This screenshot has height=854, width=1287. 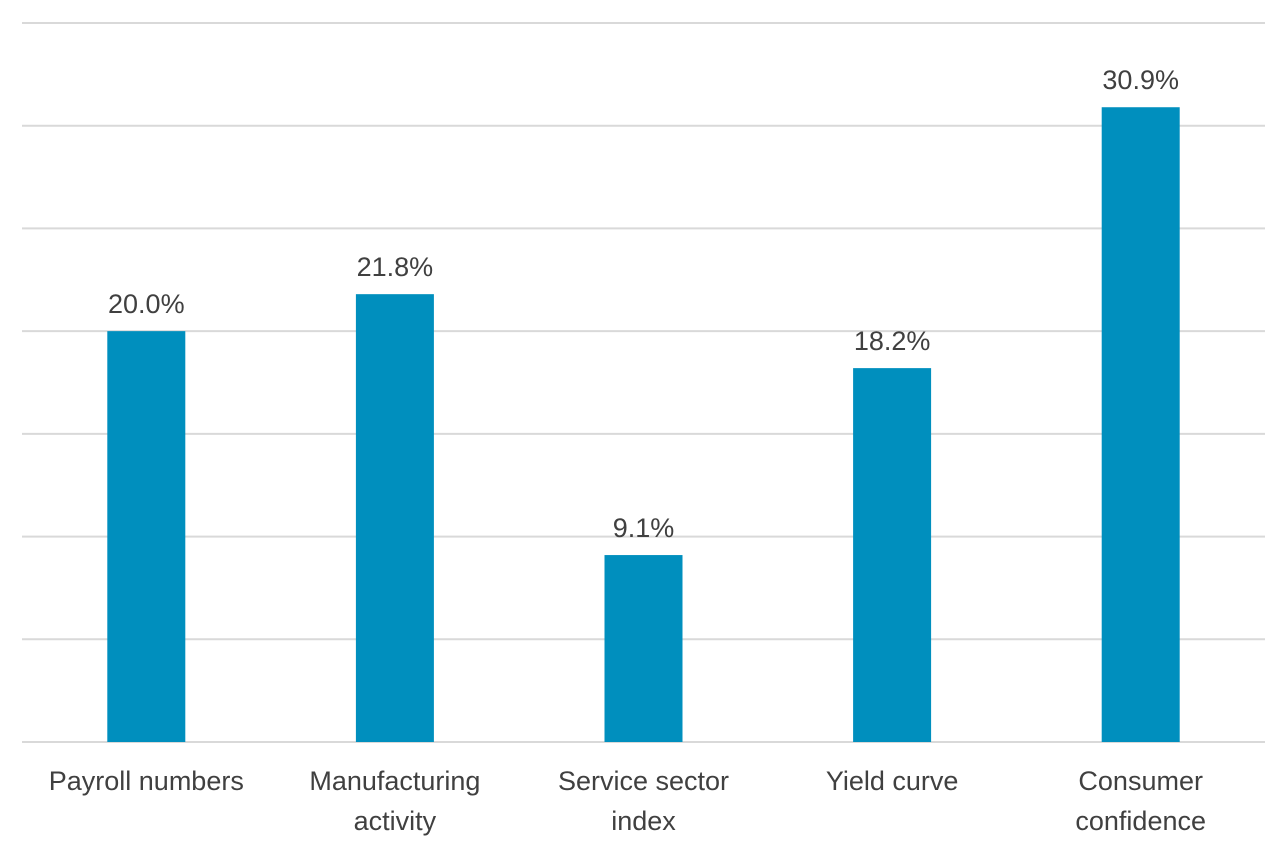 What do you see at coordinates (146, 304) in the screenshot?
I see `data-label: 20.0%` at bounding box center [146, 304].